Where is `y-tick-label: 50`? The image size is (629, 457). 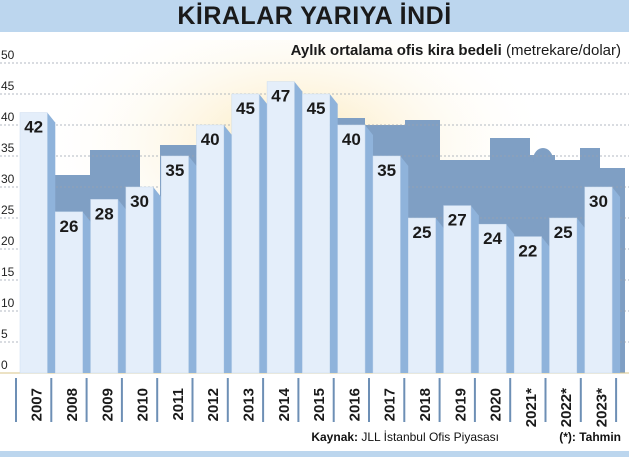
y-tick-label: 50 is located at coordinates (8, 55).